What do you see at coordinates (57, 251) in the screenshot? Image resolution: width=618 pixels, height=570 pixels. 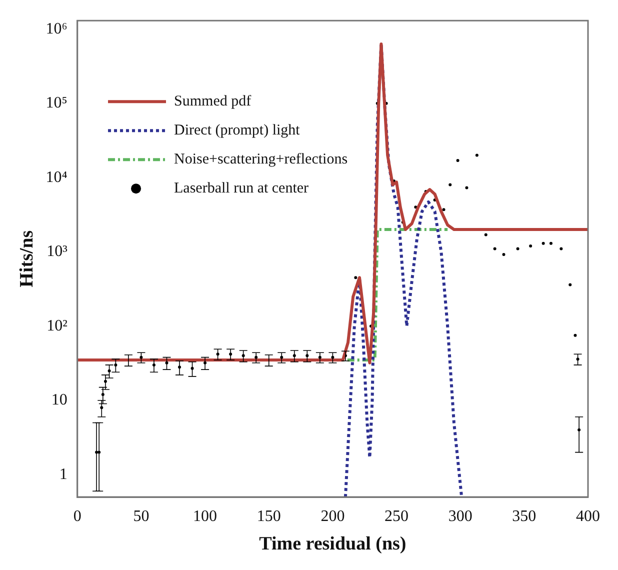 I see `y-tick-label: 10³` at bounding box center [57, 251].